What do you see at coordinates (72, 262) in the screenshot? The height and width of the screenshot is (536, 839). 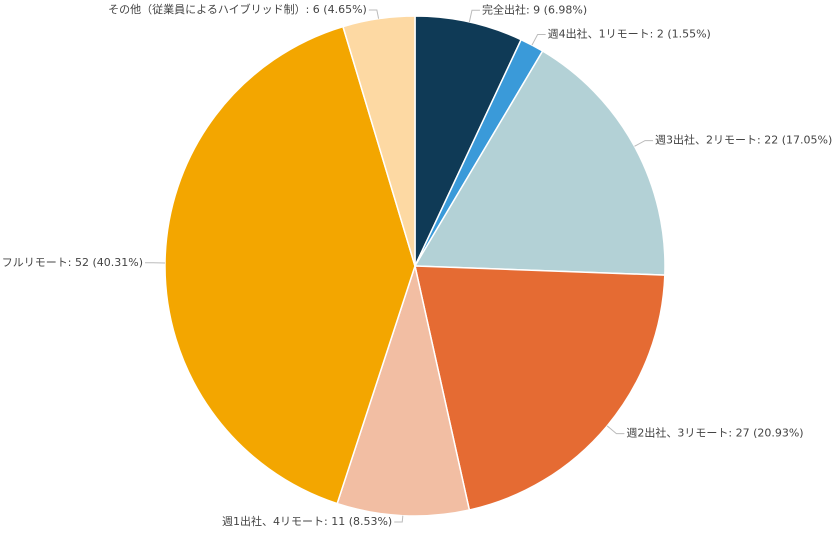 I see `data-label: フルリモート: 52 (40.31%)` at bounding box center [72, 262].